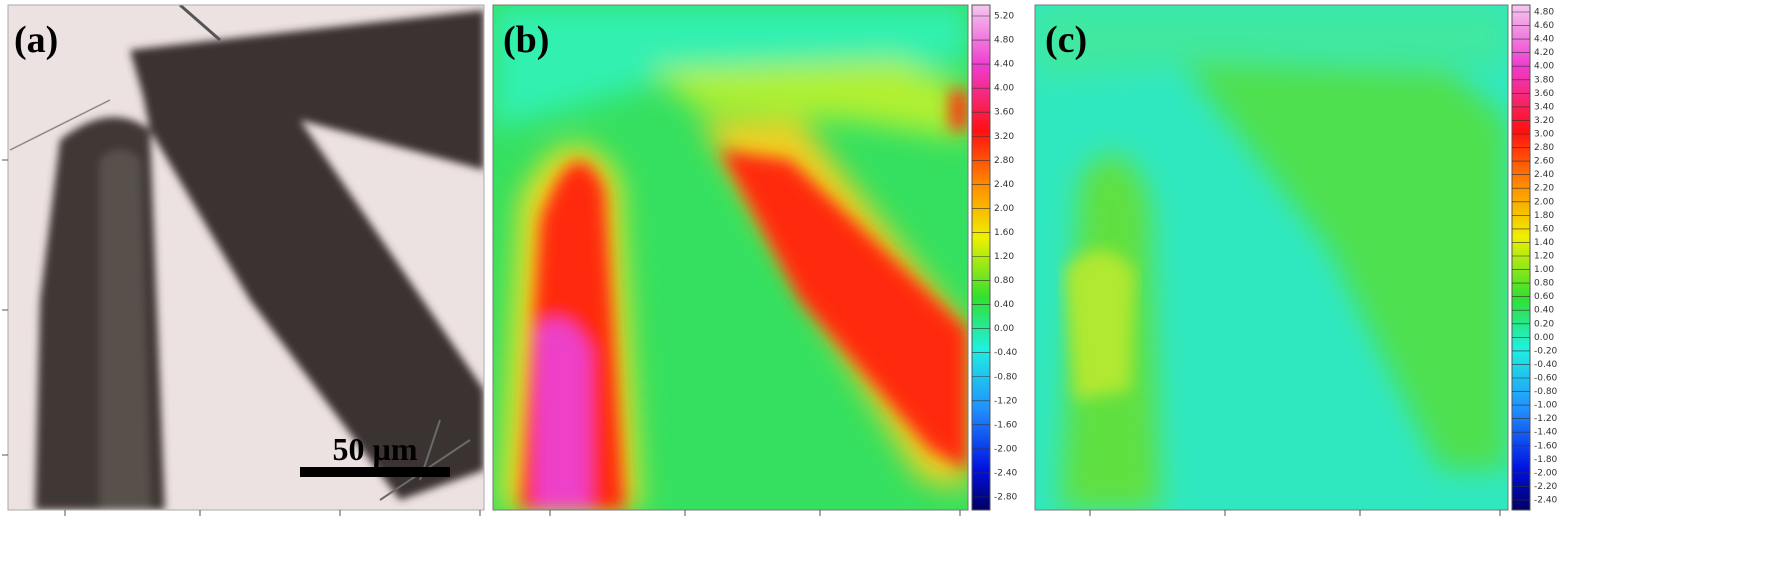  Describe the element at coordinates (1546, 487) in the screenshot. I see `colorbar-label: -2.20` at that location.